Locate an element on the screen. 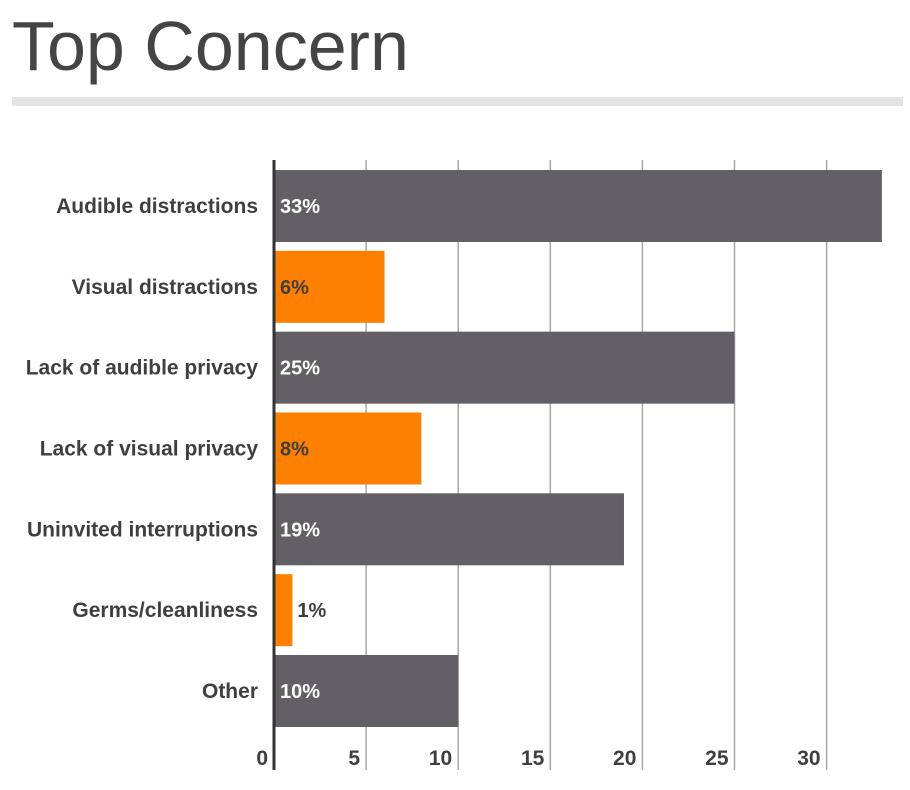  category-label: Germs/cleanliness is located at coordinates (165, 610).